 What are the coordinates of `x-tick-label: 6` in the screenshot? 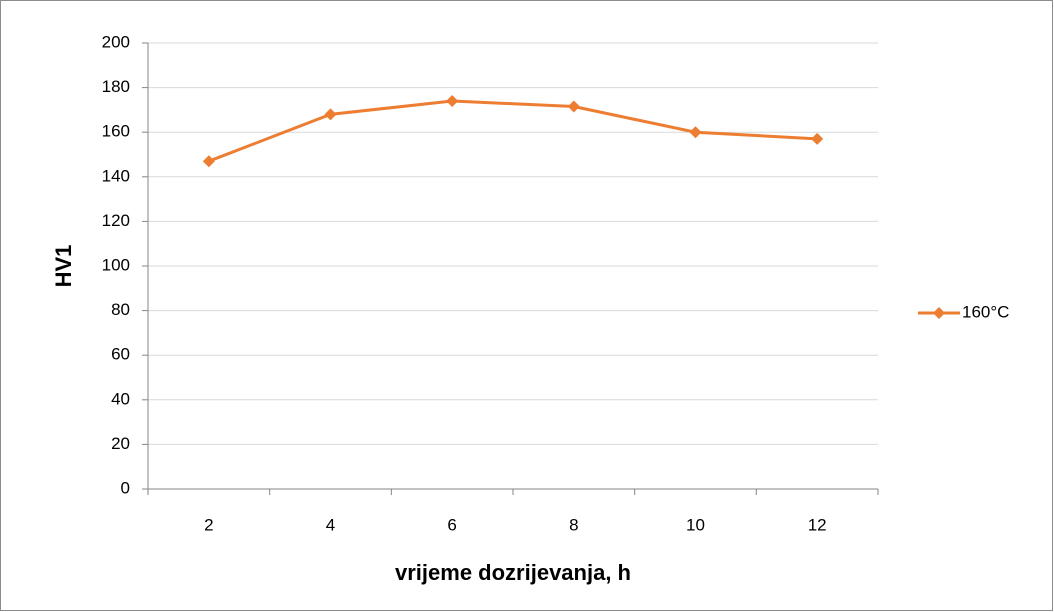 It's located at (451, 524).